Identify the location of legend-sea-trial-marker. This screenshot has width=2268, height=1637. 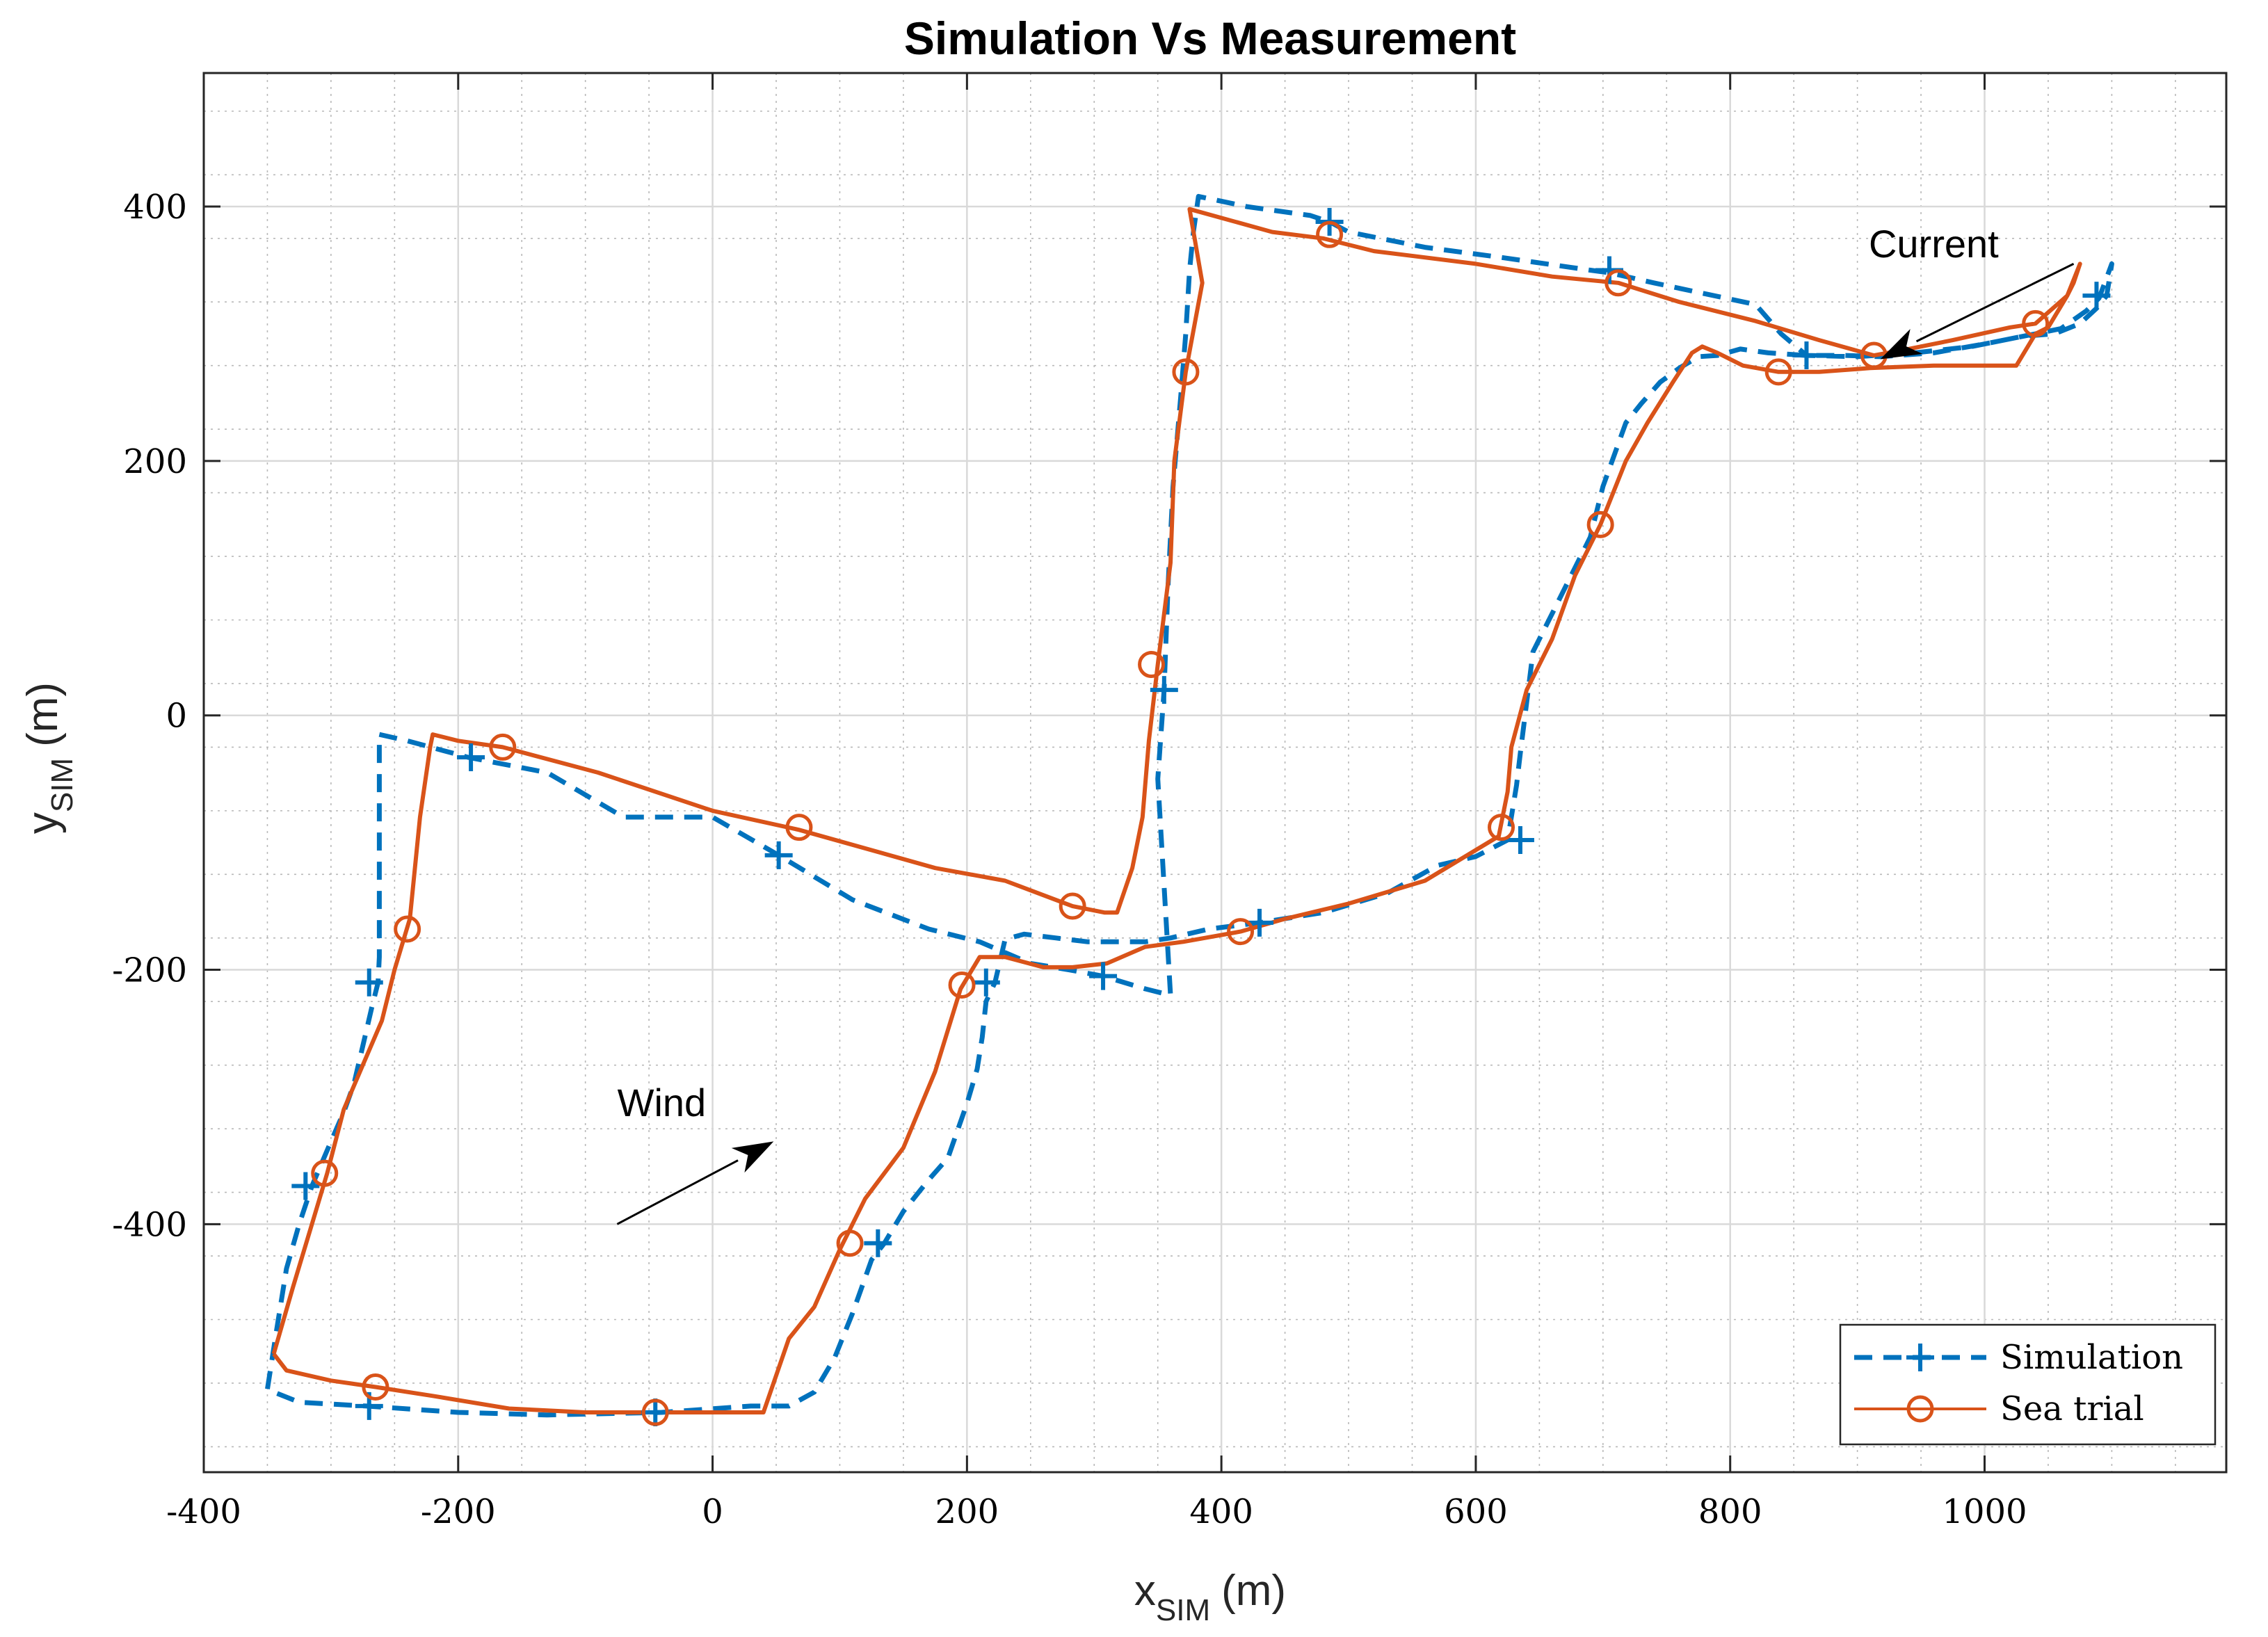
(1920, 1409).